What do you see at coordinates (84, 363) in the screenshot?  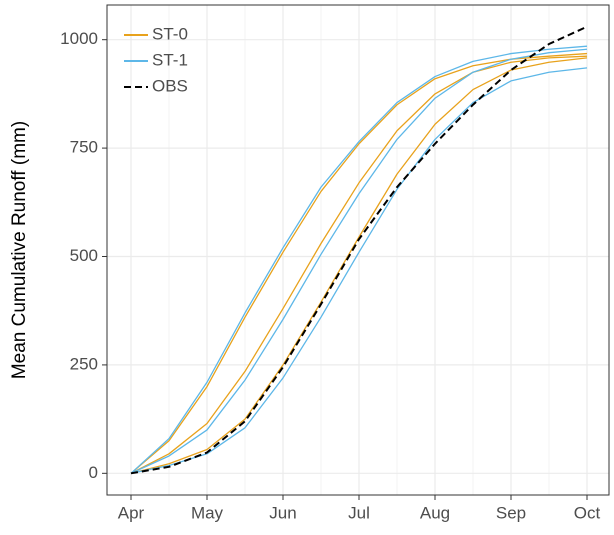 I see `y-tick-label: 250` at bounding box center [84, 363].